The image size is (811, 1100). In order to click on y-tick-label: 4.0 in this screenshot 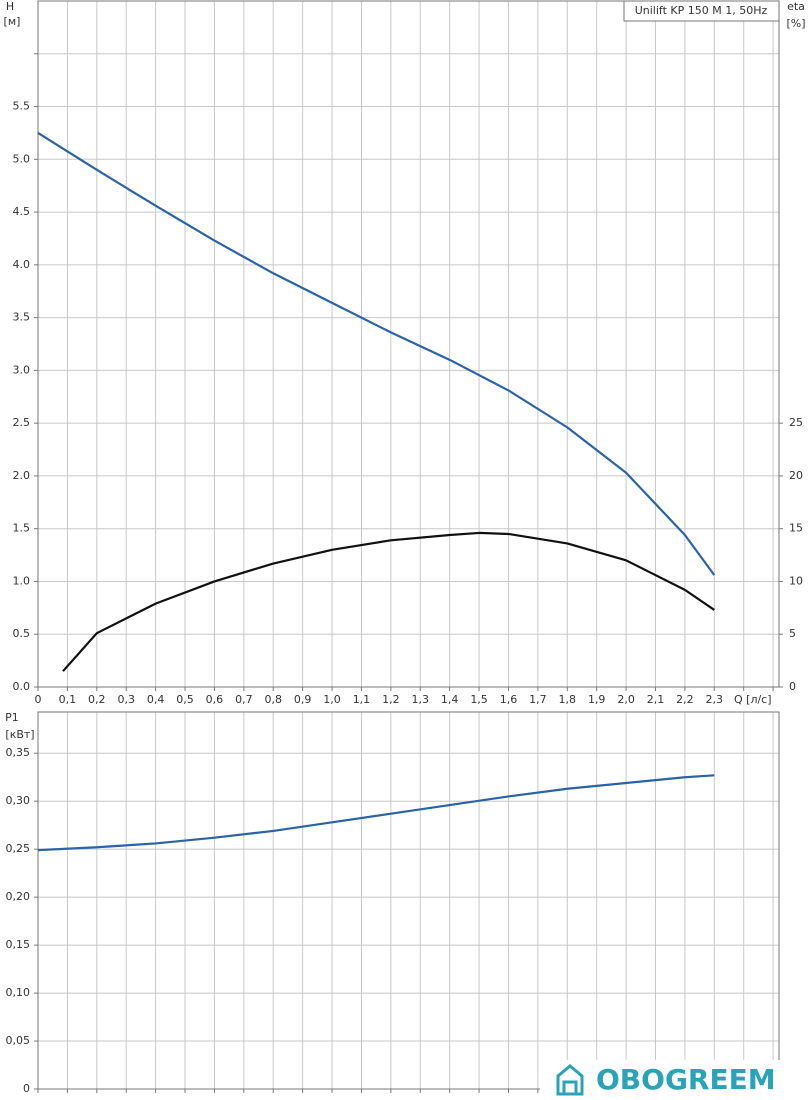, I will do `click(22, 264)`.